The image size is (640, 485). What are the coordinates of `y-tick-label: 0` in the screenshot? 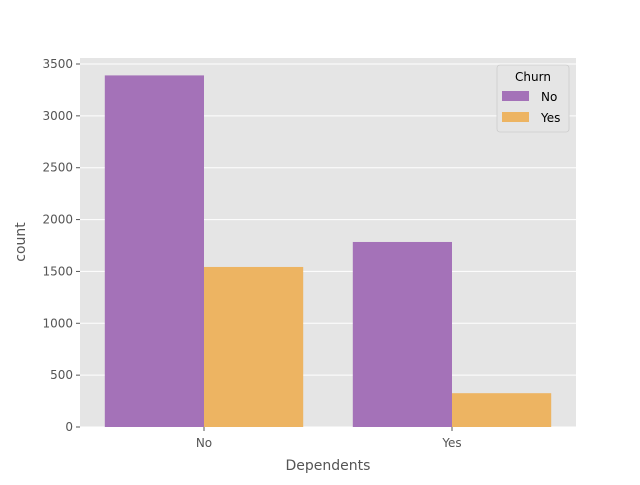 It's located at (69, 427).